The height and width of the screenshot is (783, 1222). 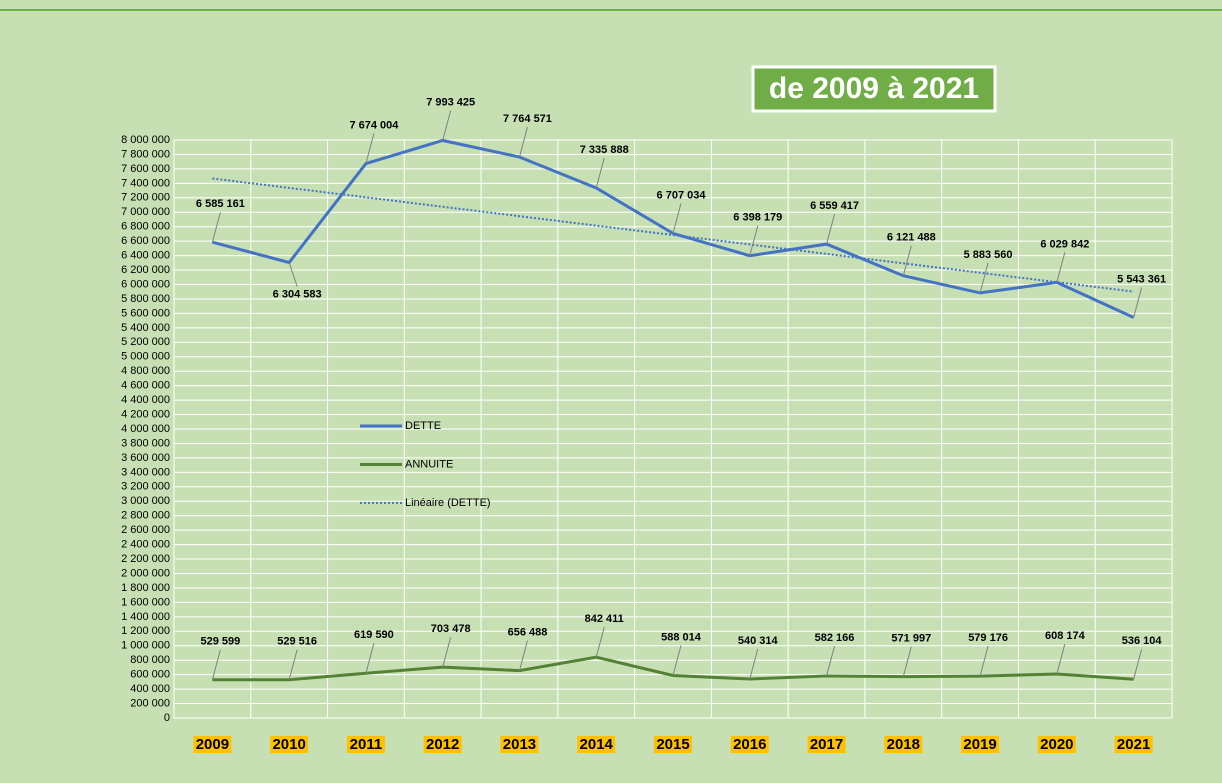 What do you see at coordinates (1133, 744) in the screenshot?
I see `x-tick-label: 2021` at bounding box center [1133, 744].